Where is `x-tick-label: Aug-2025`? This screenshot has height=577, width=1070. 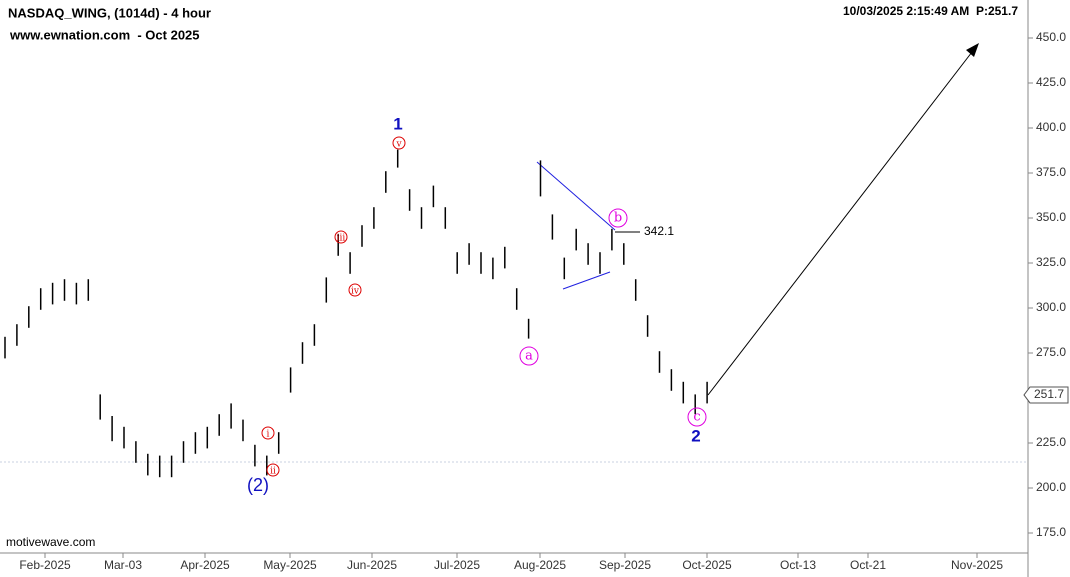 x-tick-label: Aug-2025 is located at coordinates (540, 565).